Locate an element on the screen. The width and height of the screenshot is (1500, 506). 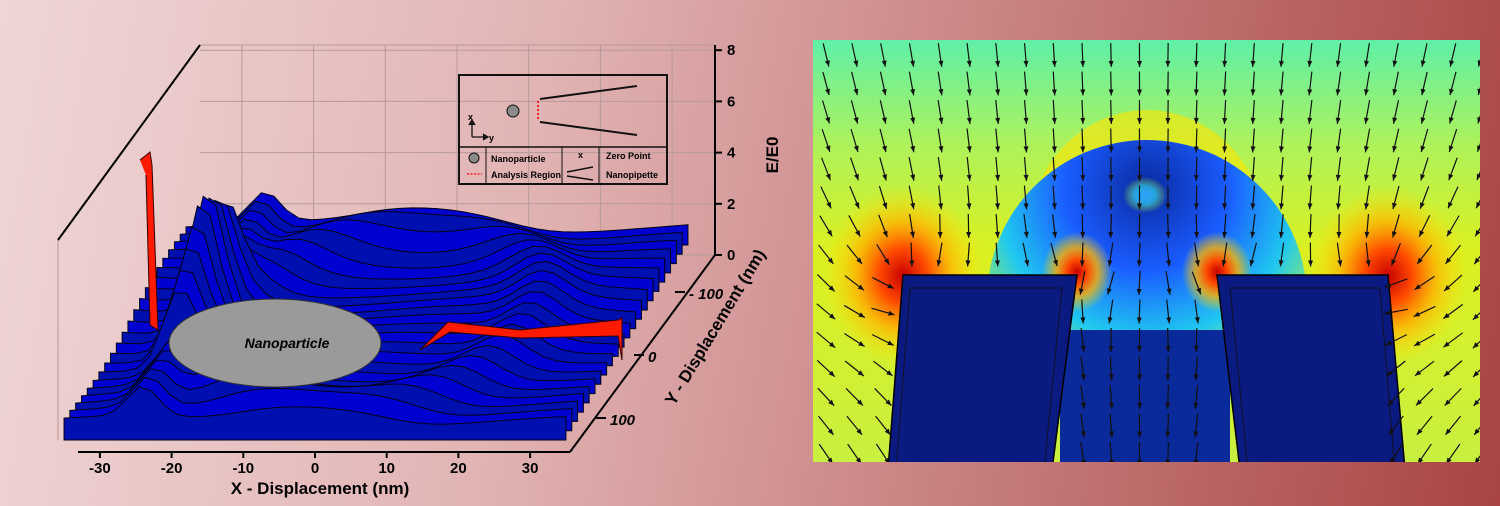
nanoparticle-shape is located at coordinates (275, 343).